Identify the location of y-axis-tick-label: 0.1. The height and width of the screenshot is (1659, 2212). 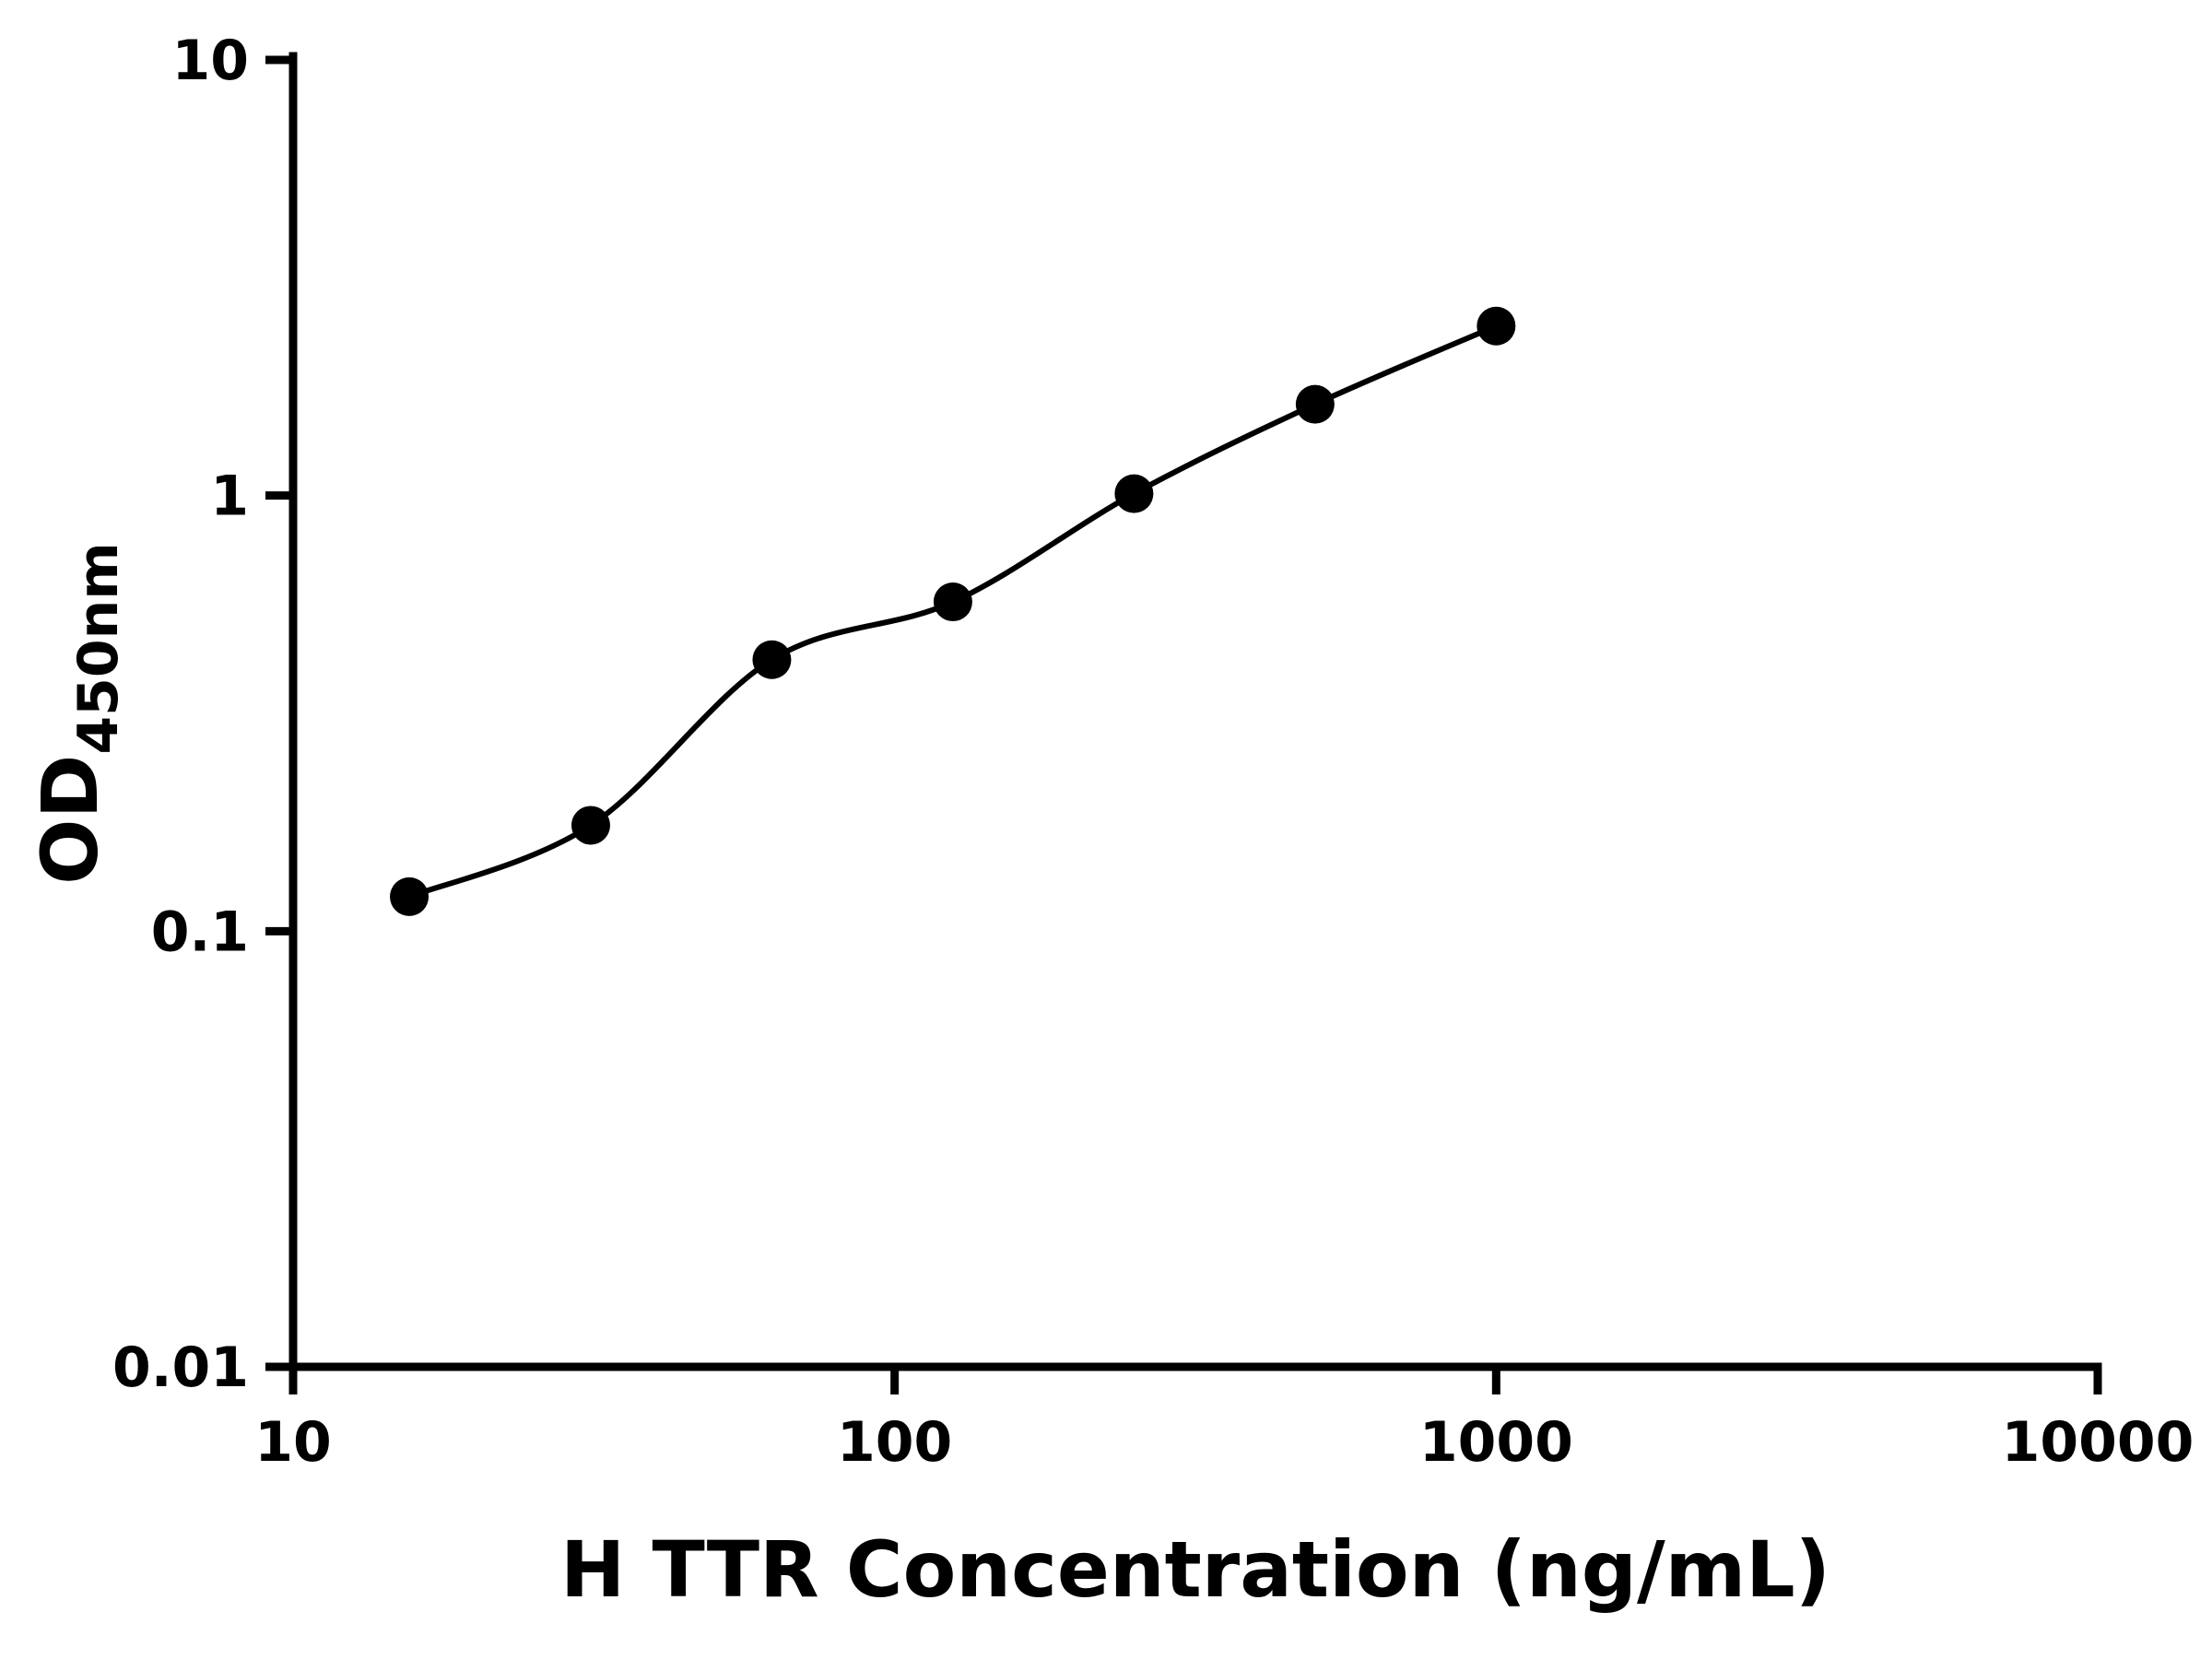
(200, 932).